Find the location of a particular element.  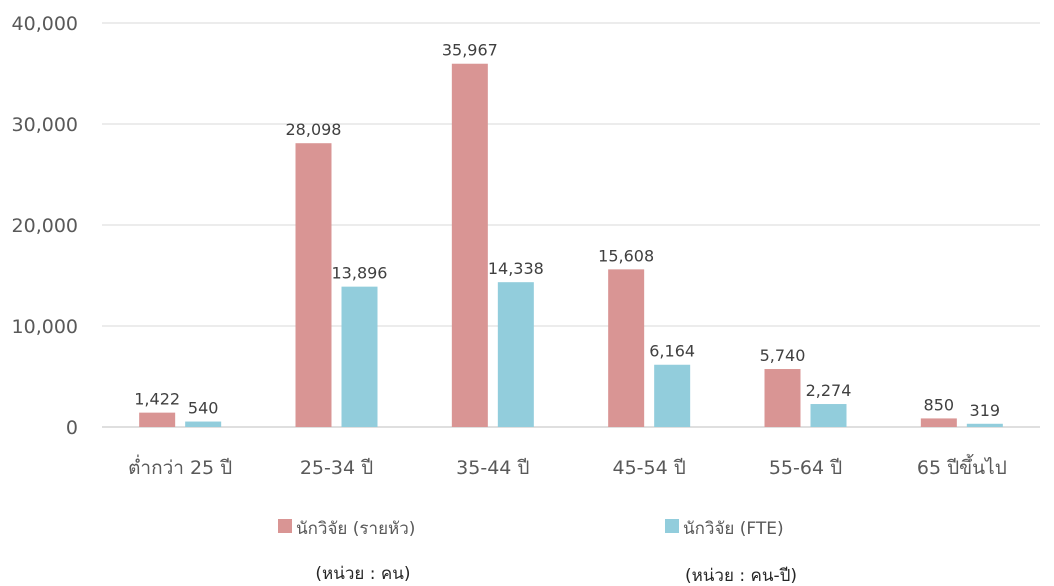

data-label: 14,338 is located at coordinates (516, 268).